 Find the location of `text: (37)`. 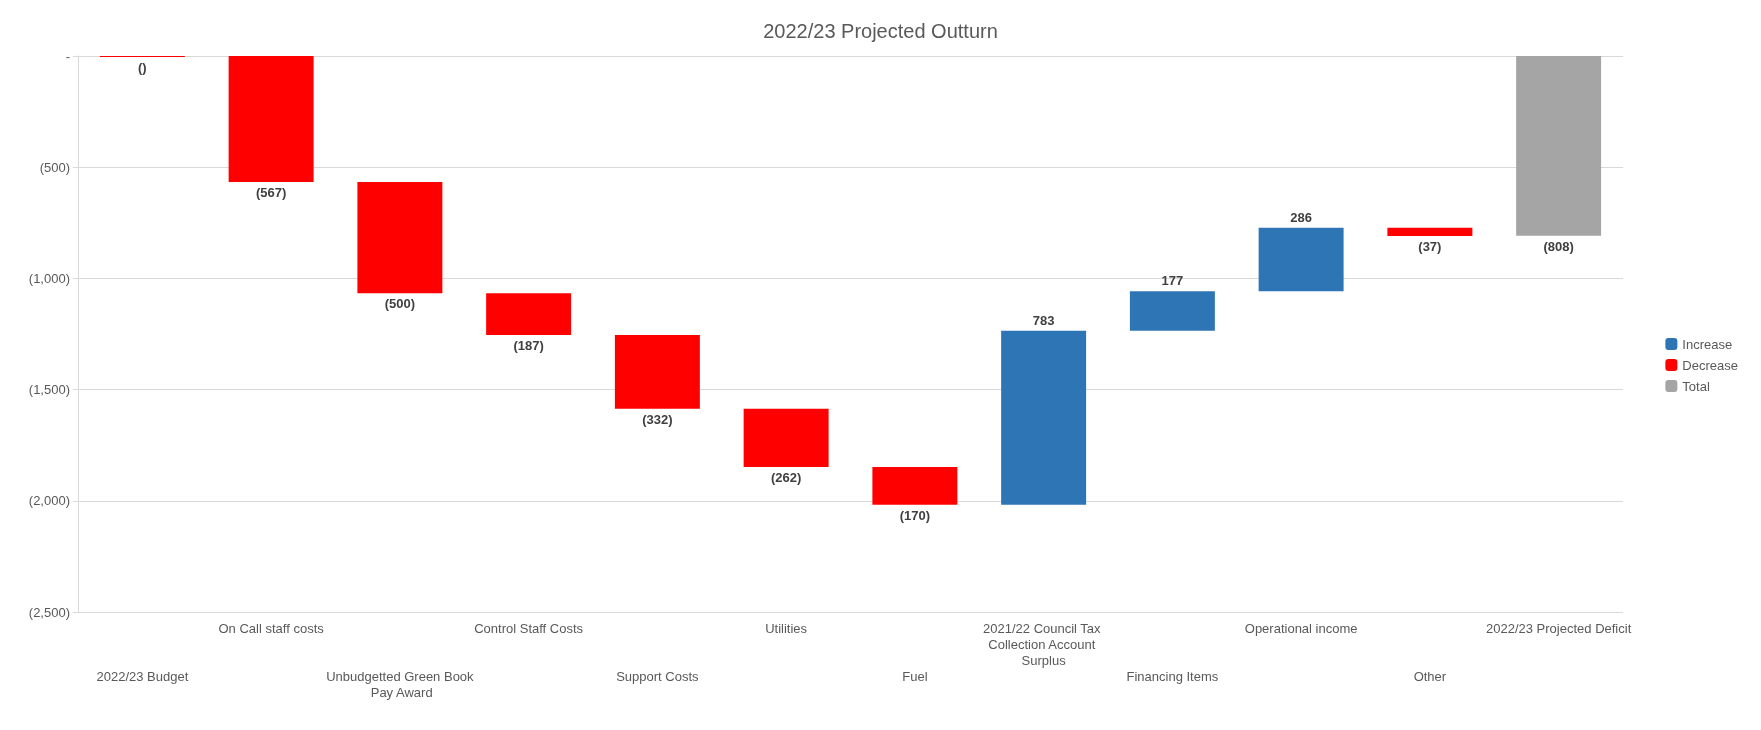

text: (37) is located at coordinates (1430, 246).